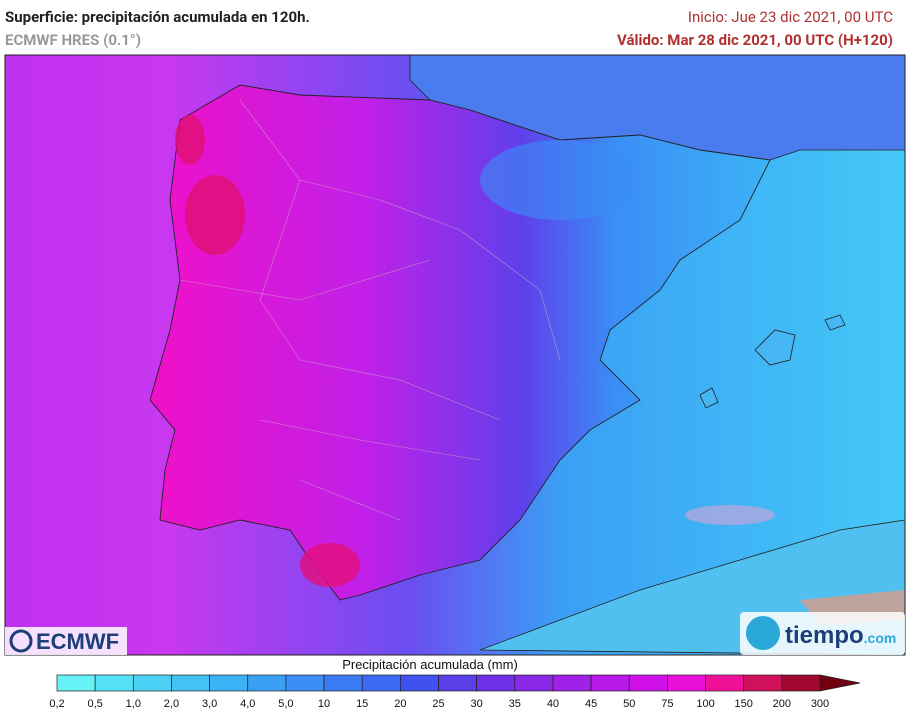  Describe the element at coordinates (591, 704) in the screenshot. I see `legend-label: 45` at that location.